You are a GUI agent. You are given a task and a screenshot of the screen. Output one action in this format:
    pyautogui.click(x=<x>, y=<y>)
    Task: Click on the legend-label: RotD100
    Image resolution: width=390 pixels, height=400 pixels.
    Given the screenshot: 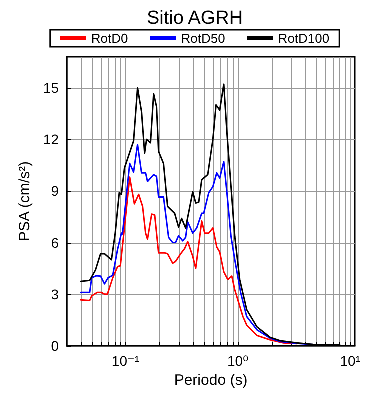 What is the action you would take?
    pyautogui.click(x=304, y=38)
    